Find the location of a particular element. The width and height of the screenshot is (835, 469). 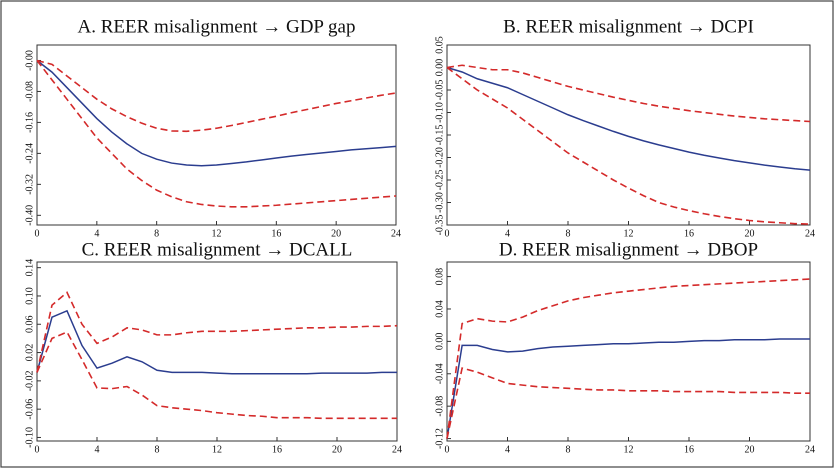

y-tick-label: -0.00 is located at coordinates (29, 60).